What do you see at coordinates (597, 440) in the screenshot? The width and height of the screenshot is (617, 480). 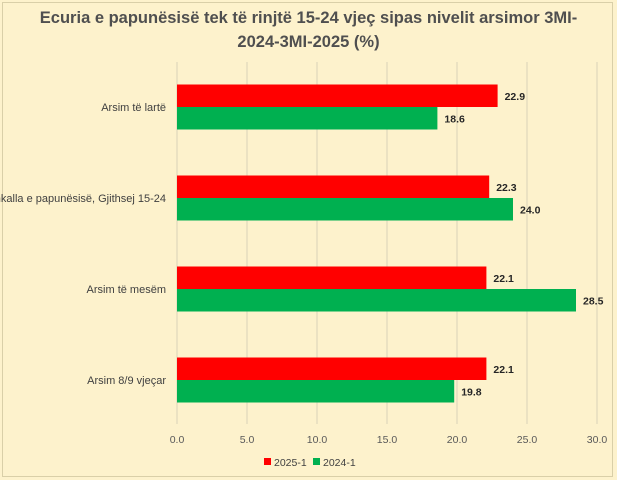 I see `x-tick-label: 30.0` at bounding box center [597, 440].